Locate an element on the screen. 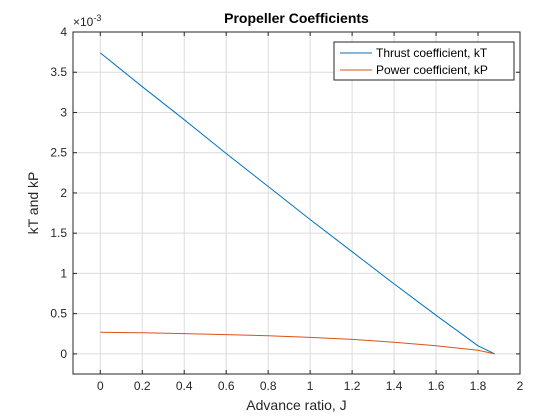 The width and height of the screenshot is (560, 420). y-exponent-power: -3 is located at coordinates (97, 18).